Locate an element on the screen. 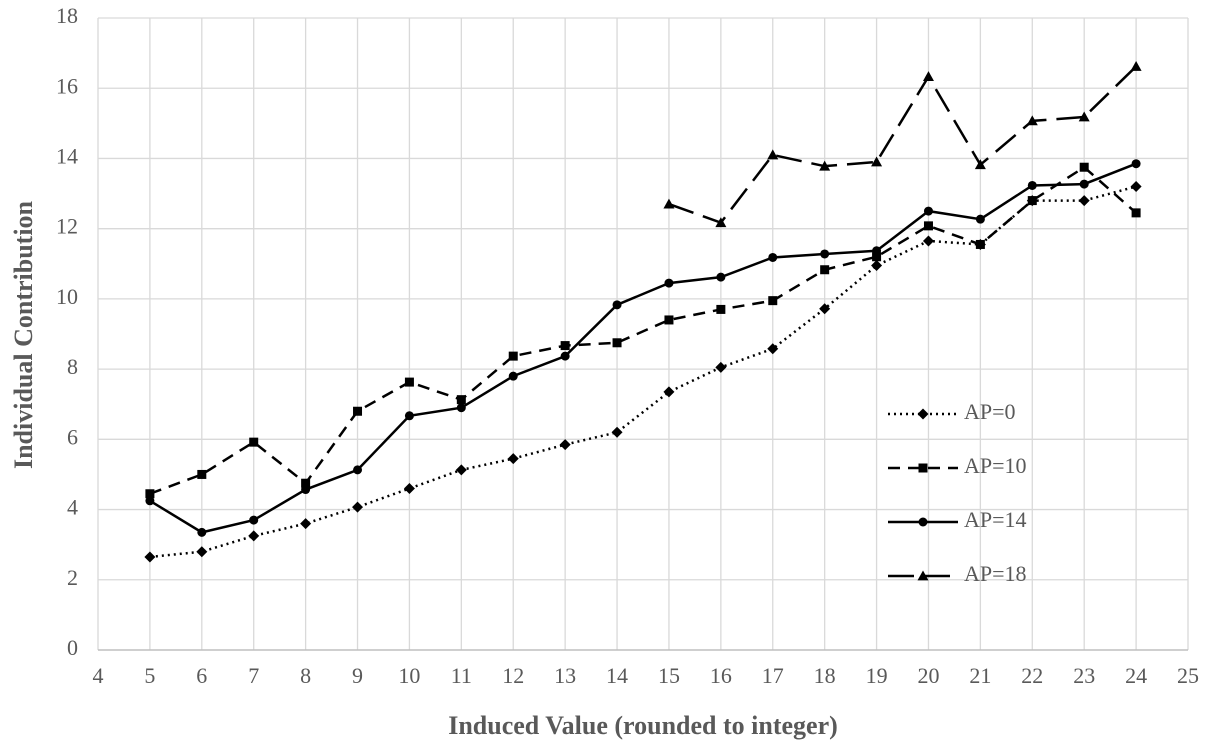 The image size is (1212, 749). legend-label: AP=18 is located at coordinates (995, 573).